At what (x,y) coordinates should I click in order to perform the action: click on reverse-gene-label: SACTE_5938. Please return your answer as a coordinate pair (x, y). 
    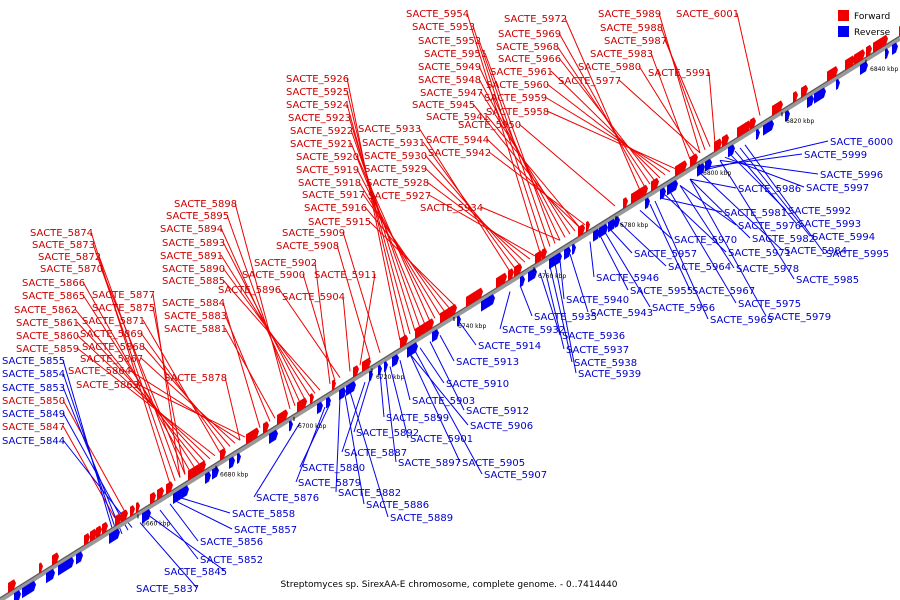
    Looking at the image, I should click on (605, 363).